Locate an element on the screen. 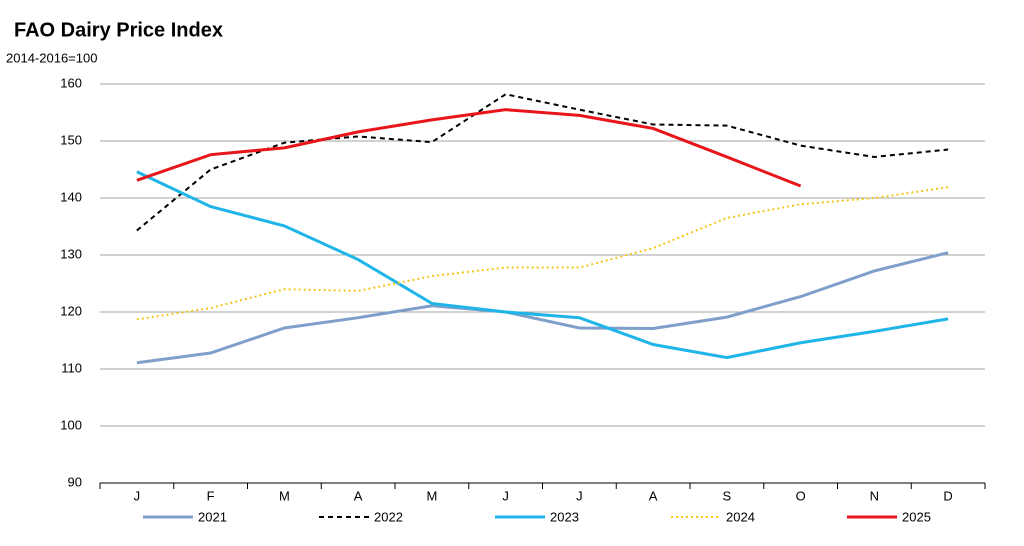 The width and height of the screenshot is (1024, 546). chart-subtitle: 2014-2016=100 is located at coordinates (51, 57).